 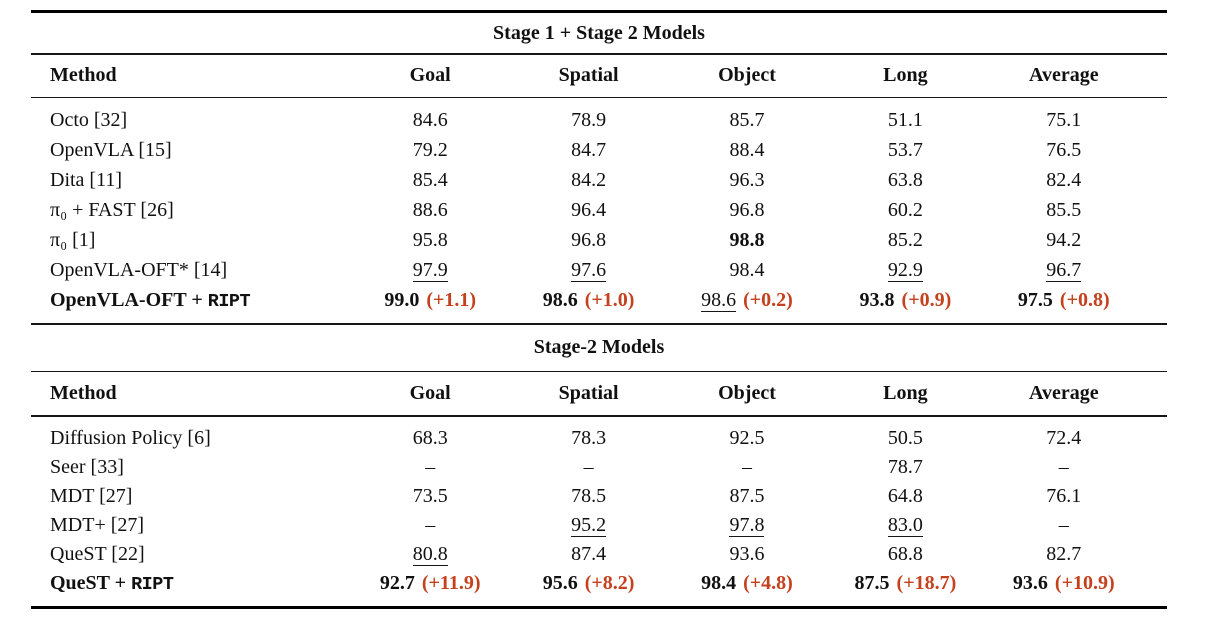 I want to click on table-row: OpenVLA-OFT* [14] 97.9 97.6 98.4 92.9 96.7, so click(x=599, y=270).